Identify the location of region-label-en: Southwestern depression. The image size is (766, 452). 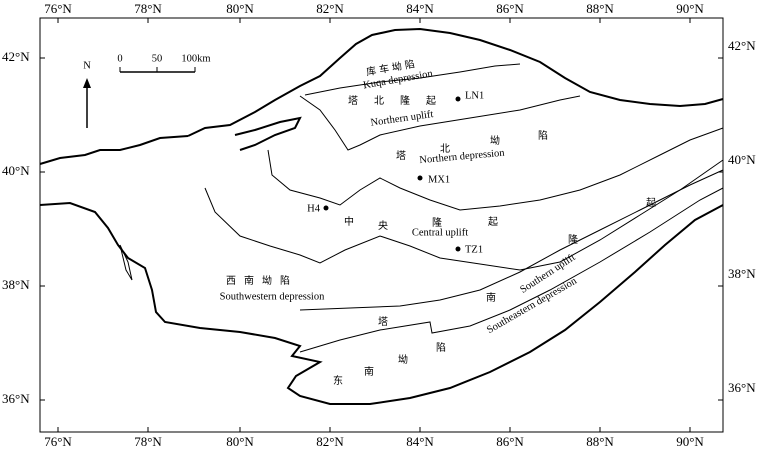
(272, 296).